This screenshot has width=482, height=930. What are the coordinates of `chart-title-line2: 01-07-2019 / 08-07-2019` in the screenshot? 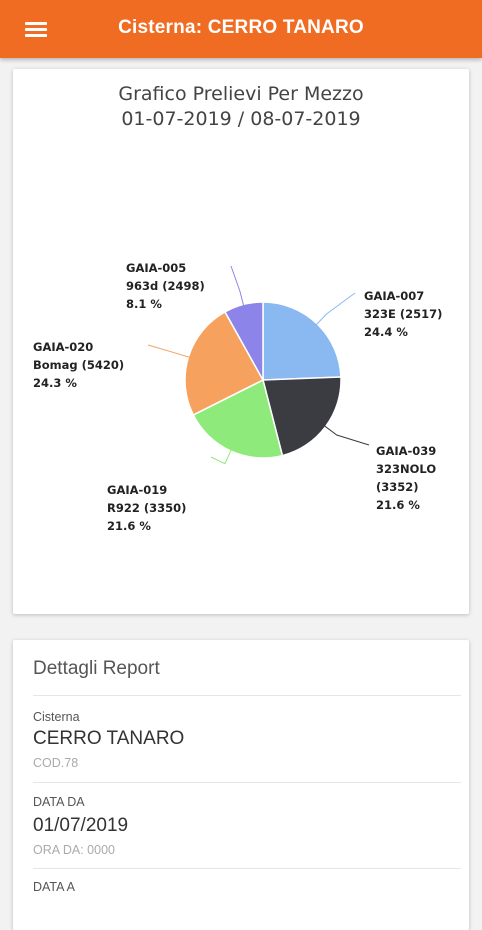 It's located at (241, 119).